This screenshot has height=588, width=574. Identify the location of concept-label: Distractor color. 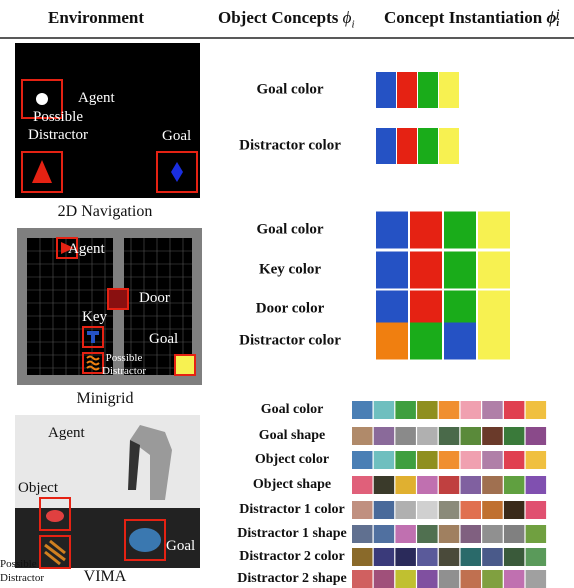
(290, 340).